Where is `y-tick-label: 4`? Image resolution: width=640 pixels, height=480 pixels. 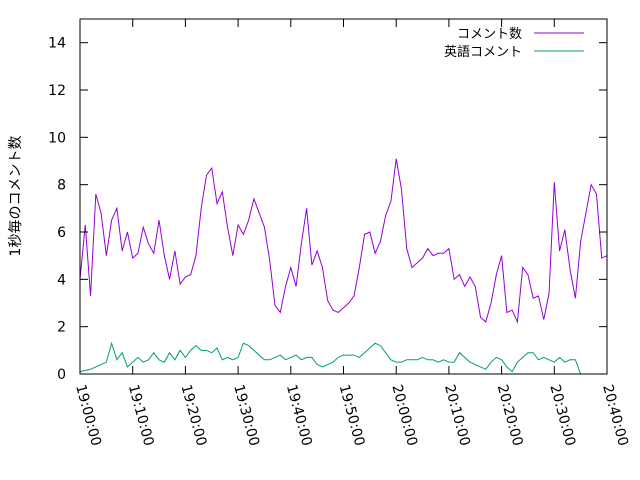
y-tick-label: 4 is located at coordinates (61, 280).